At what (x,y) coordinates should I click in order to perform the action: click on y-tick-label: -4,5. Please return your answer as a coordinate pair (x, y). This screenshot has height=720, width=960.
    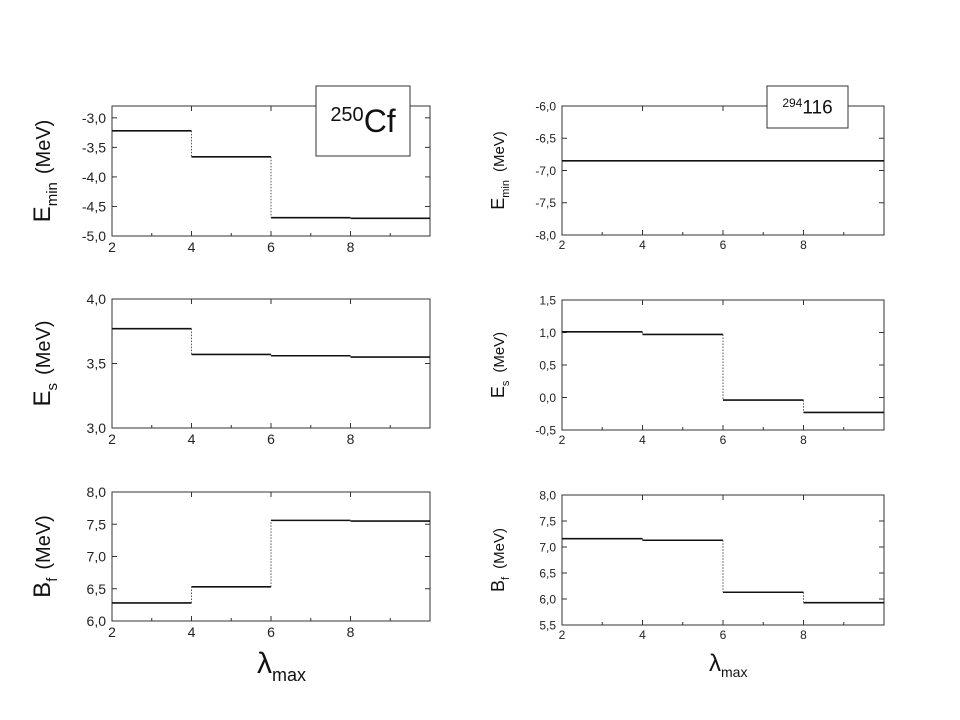
    Looking at the image, I should click on (94, 206).